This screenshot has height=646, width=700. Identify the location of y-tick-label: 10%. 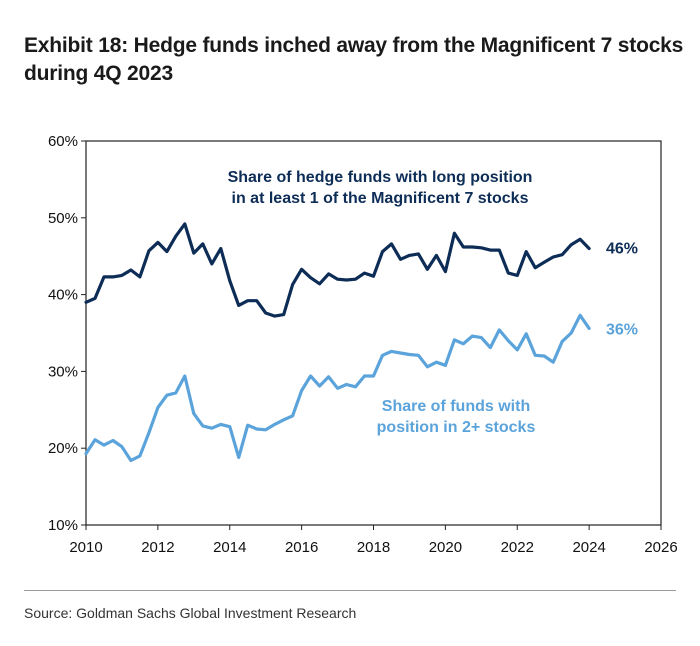
(63, 525).